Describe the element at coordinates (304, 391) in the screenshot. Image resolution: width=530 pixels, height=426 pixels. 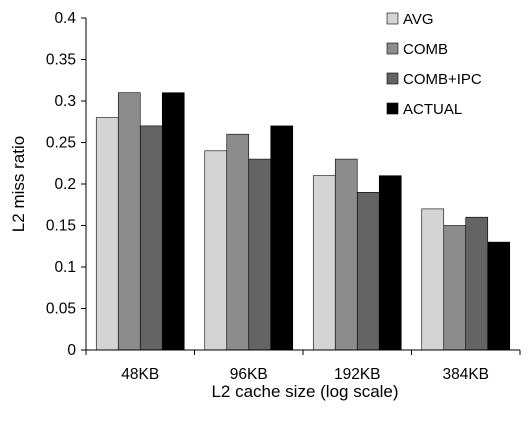
I see `x-axis-title: L2 cache size (log scale)` at that location.